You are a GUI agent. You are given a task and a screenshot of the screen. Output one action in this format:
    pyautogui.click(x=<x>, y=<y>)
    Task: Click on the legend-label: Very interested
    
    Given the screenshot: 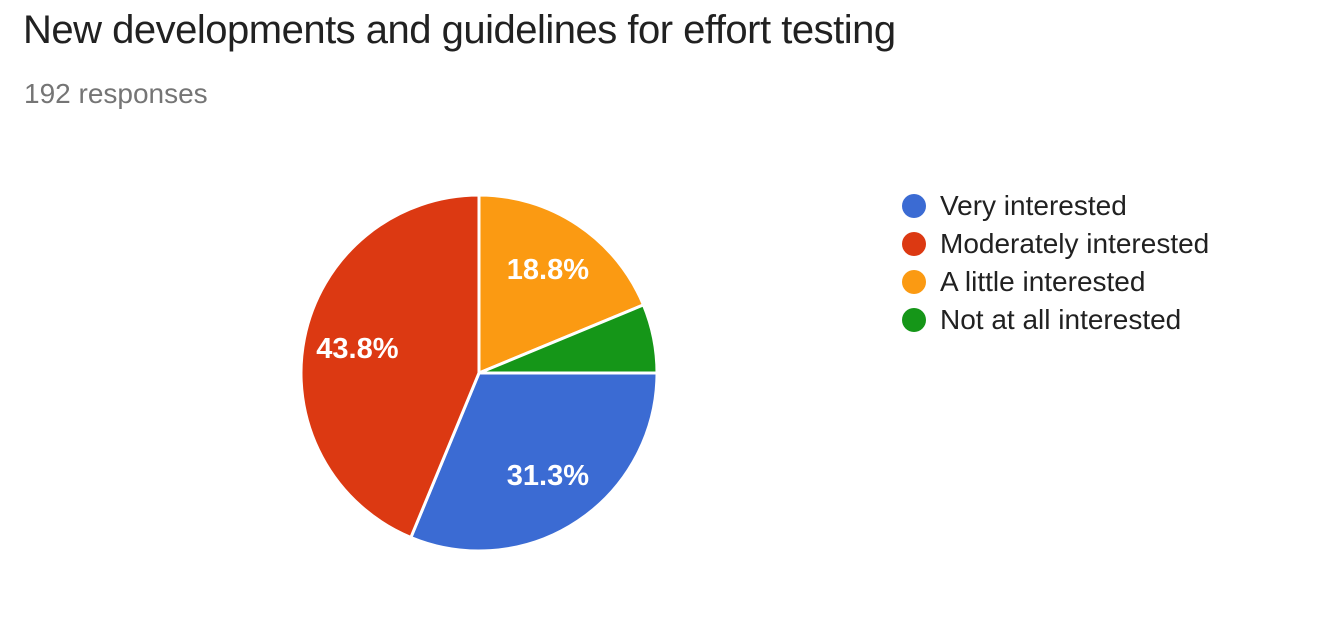 What is the action you would take?
    pyautogui.click(x=1033, y=205)
    